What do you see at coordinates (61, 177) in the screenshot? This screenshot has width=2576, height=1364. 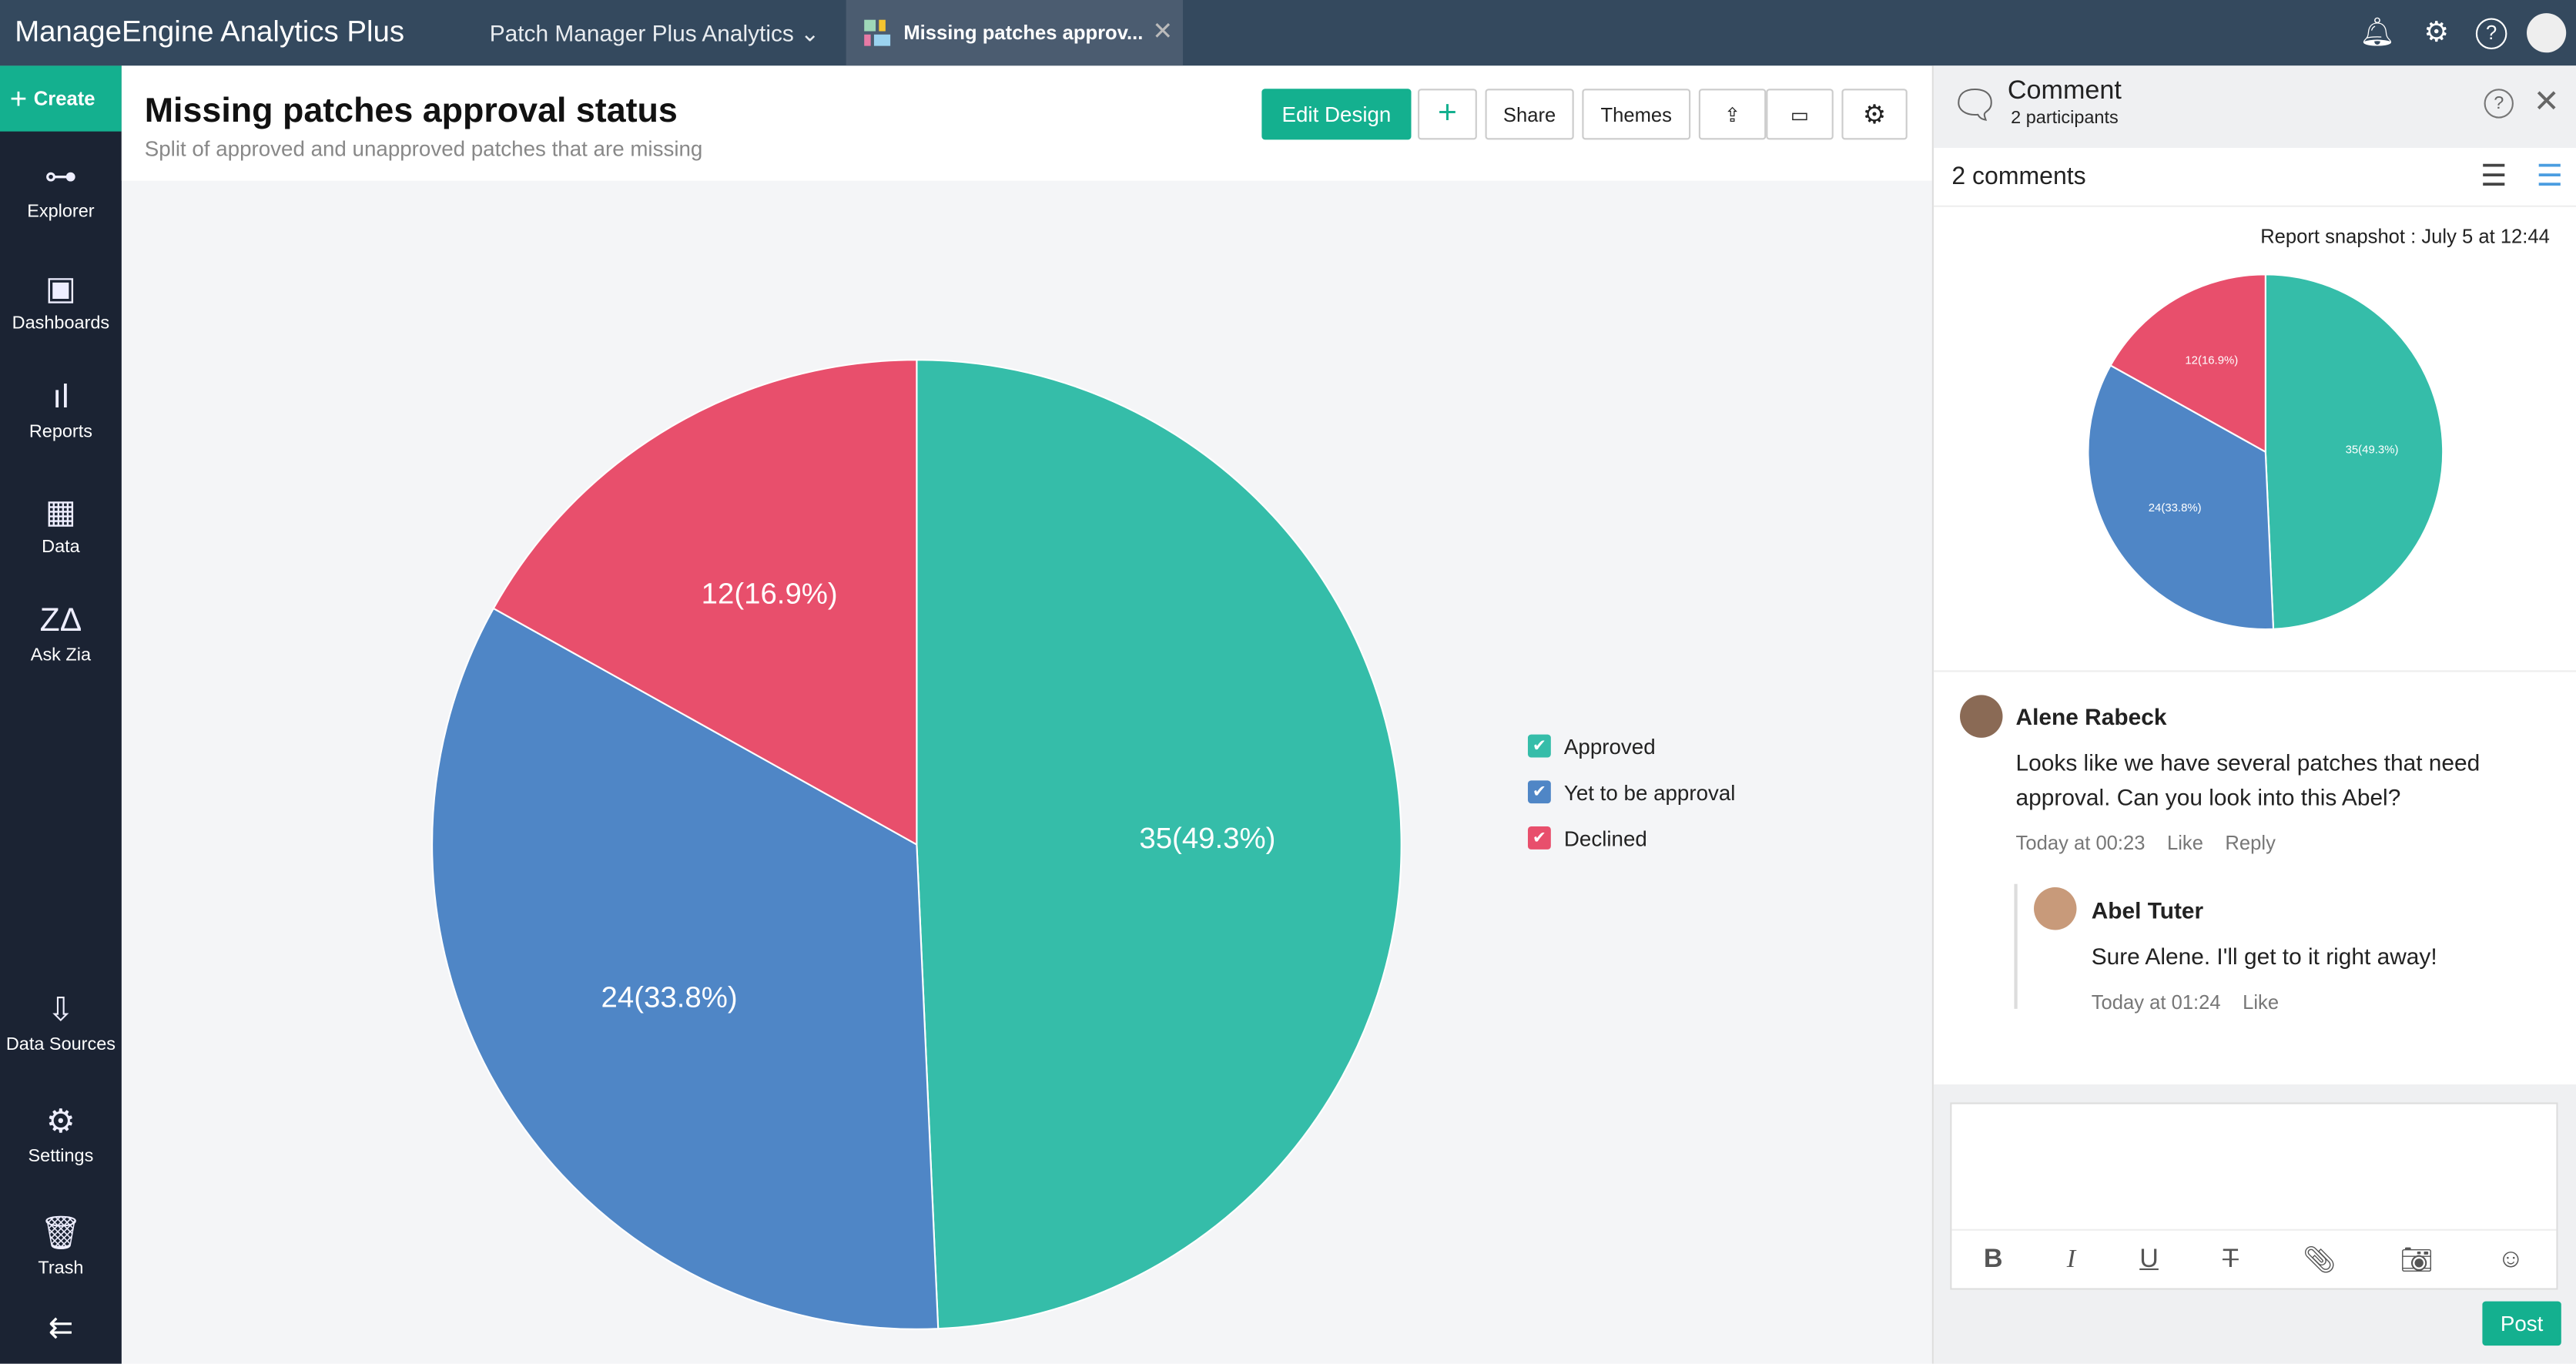 I see `tree-icon: ⊶` at bounding box center [61, 177].